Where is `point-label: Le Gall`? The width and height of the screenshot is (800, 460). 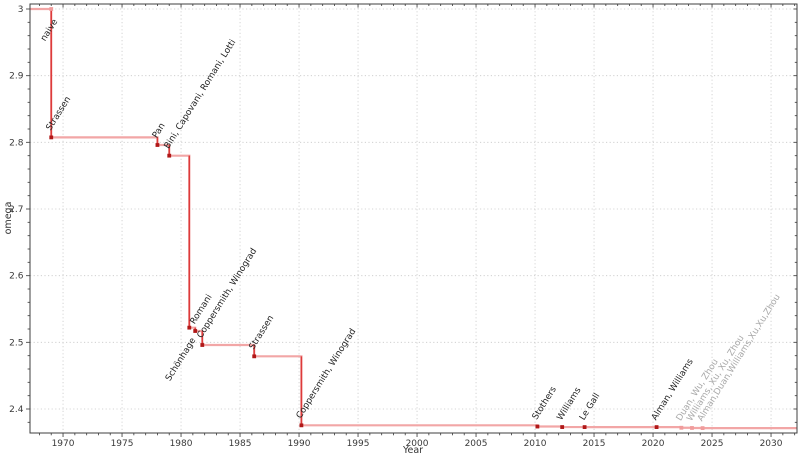 point-label: Le Gall is located at coordinates (590, 407).